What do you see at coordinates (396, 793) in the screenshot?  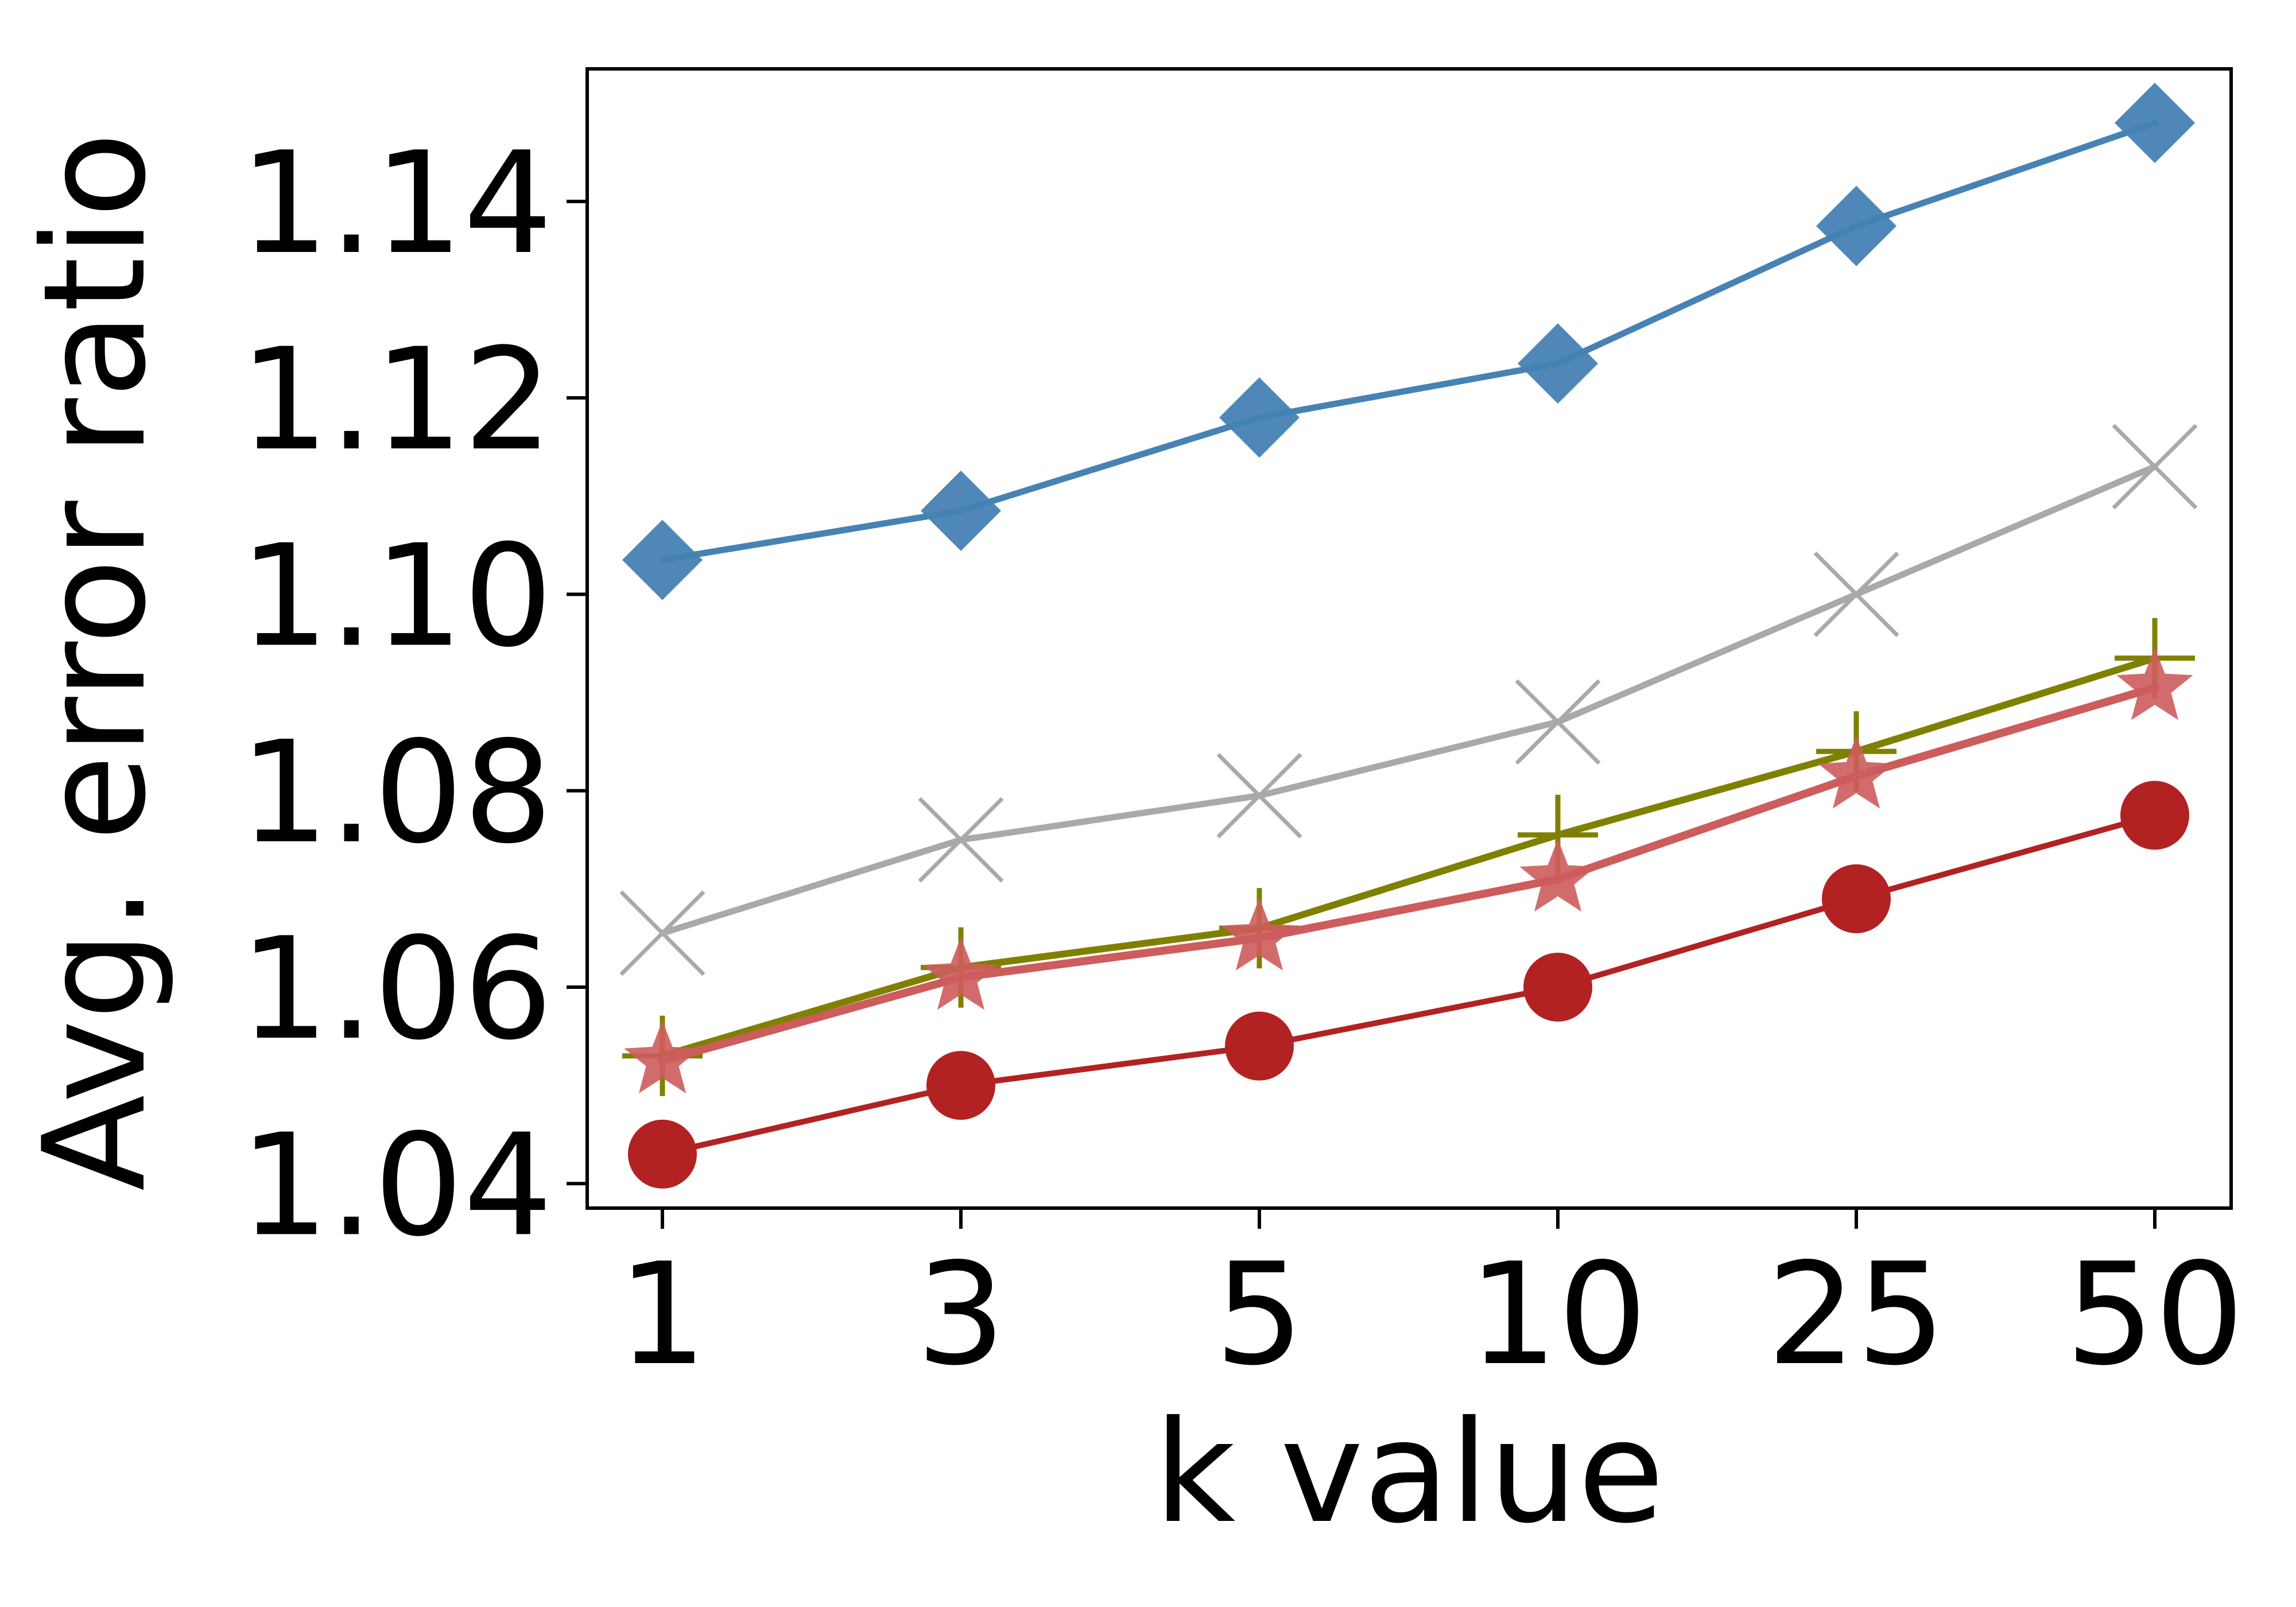 I see `y-tick-label: 1.08` at bounding box center [396, 793].